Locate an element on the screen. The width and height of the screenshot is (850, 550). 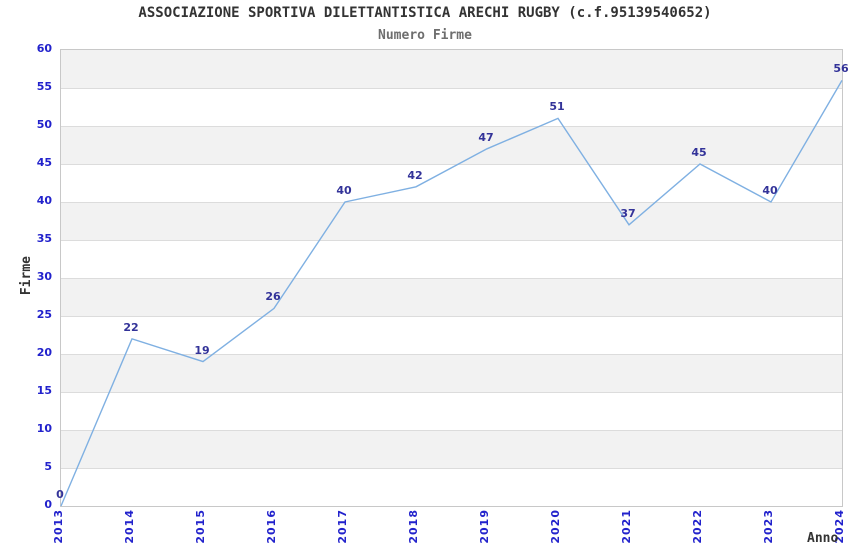
x-tick-label: 2016 is located at coordinates (271, 526).